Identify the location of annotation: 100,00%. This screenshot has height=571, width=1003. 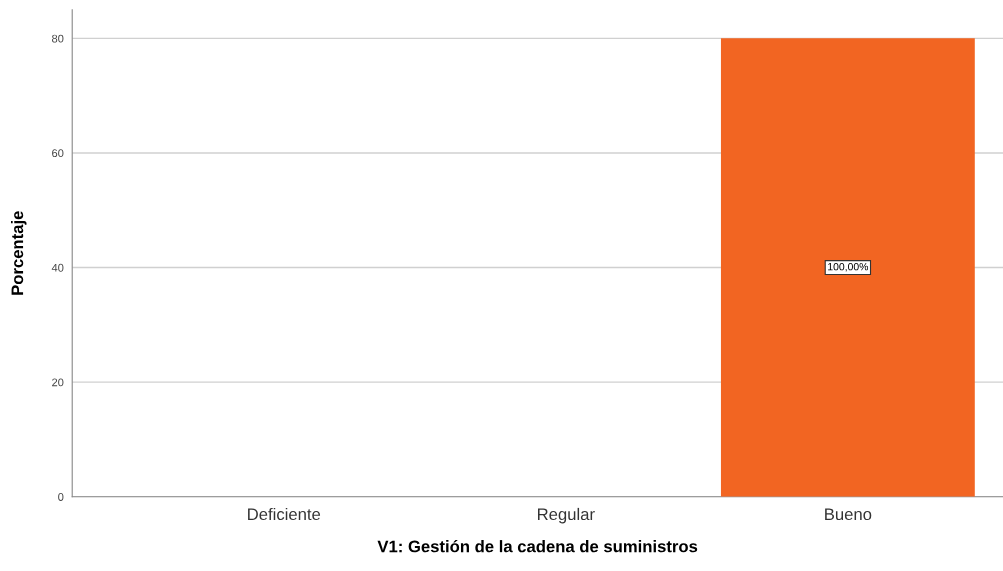
(848, 267).